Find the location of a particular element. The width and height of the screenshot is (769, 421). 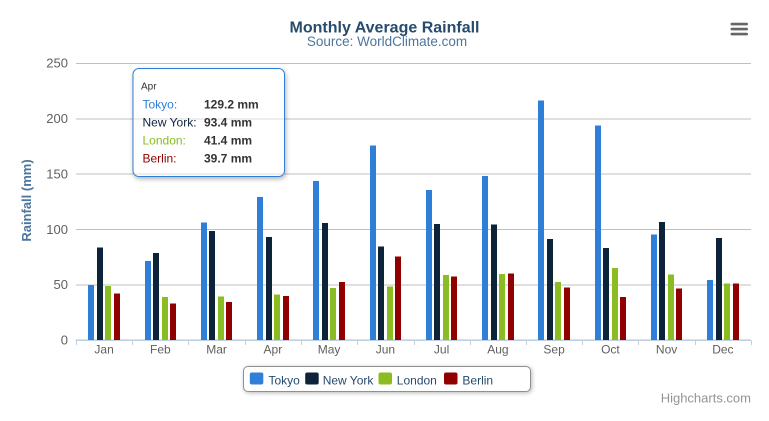

svg-text: Source: WorldClimate.com is located at coordinates (387, 41).